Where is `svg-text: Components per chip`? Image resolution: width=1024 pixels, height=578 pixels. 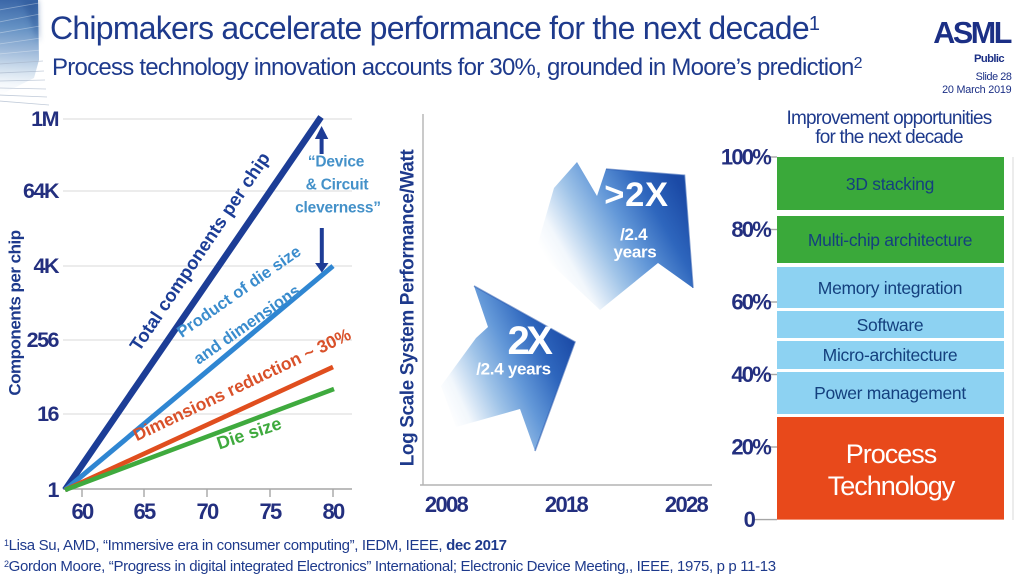 svg-text: Components per chip is located at coordinates (15, 312).